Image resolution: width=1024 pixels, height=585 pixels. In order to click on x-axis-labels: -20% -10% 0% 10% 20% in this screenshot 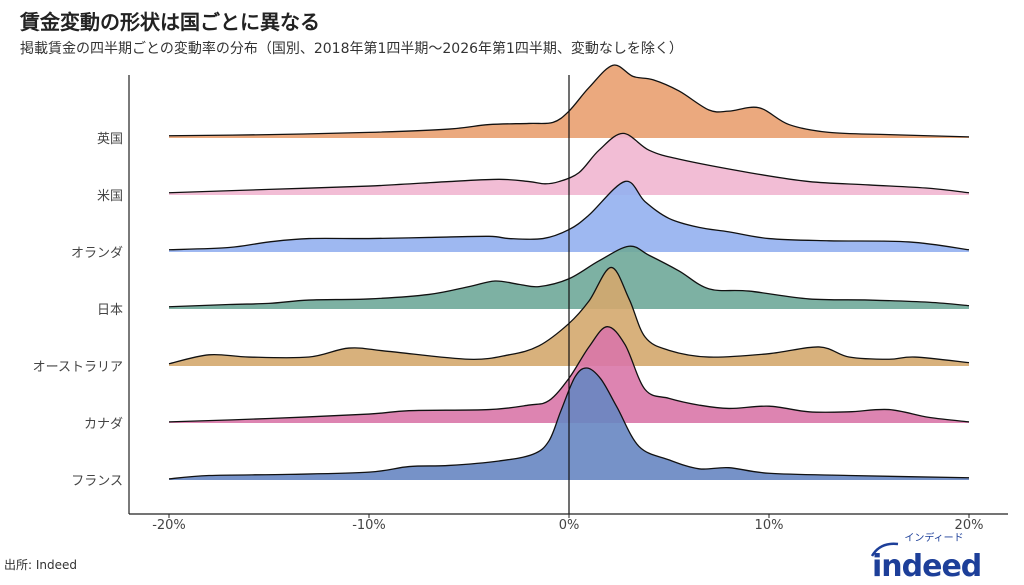, I will do `click(567, 523)`.